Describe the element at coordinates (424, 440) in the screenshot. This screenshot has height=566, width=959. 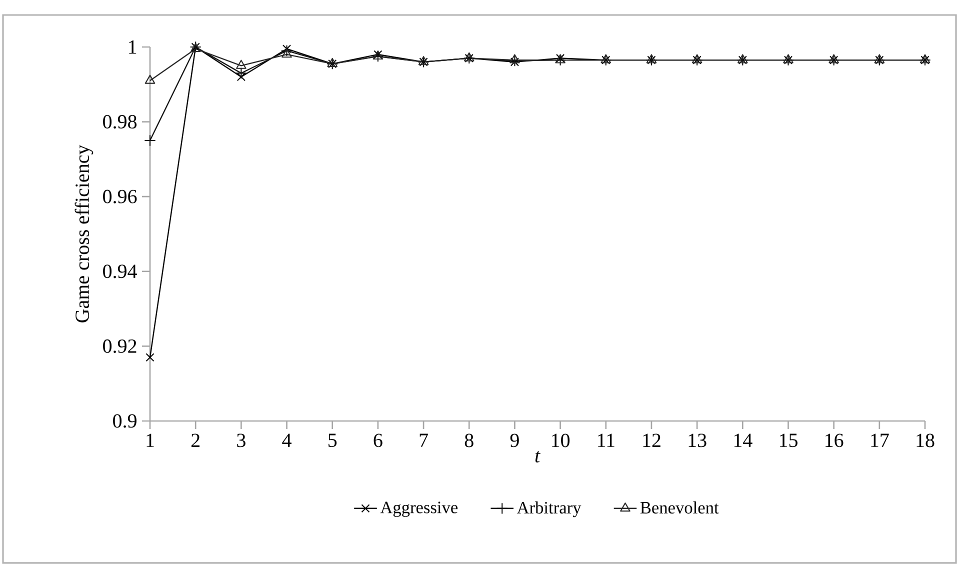
I see `x-tick-label: 7` at that location.